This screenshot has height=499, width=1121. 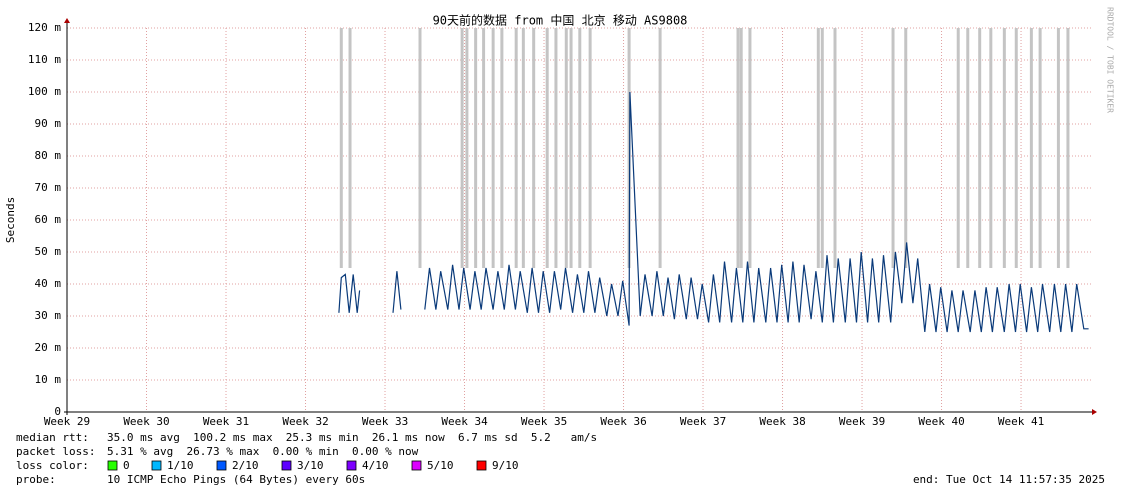 I want to click on x-tick-label: Week 38, so click(x=782, y=421).